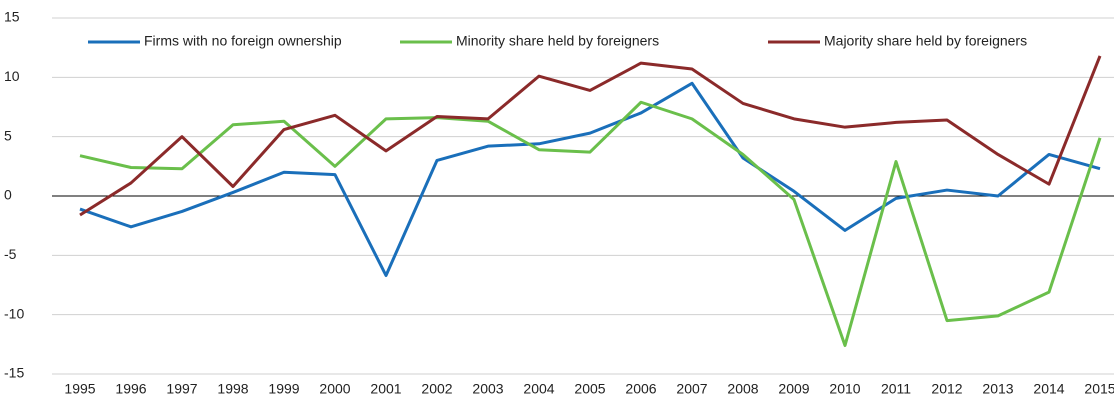 The width and height of the screenshot is (1114, 401). What do you see at coordinates (10, 254) in the screenshot?
I see `y-tick-label: -5` at bounding box center [10, 254].